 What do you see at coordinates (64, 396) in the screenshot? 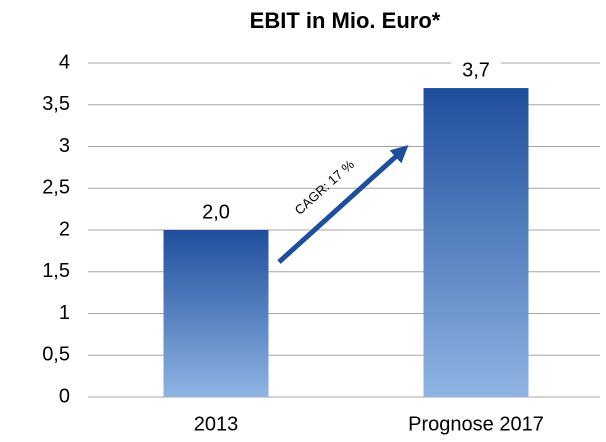
I see `y-tick-label: 0` at bounding box center [64, 396].